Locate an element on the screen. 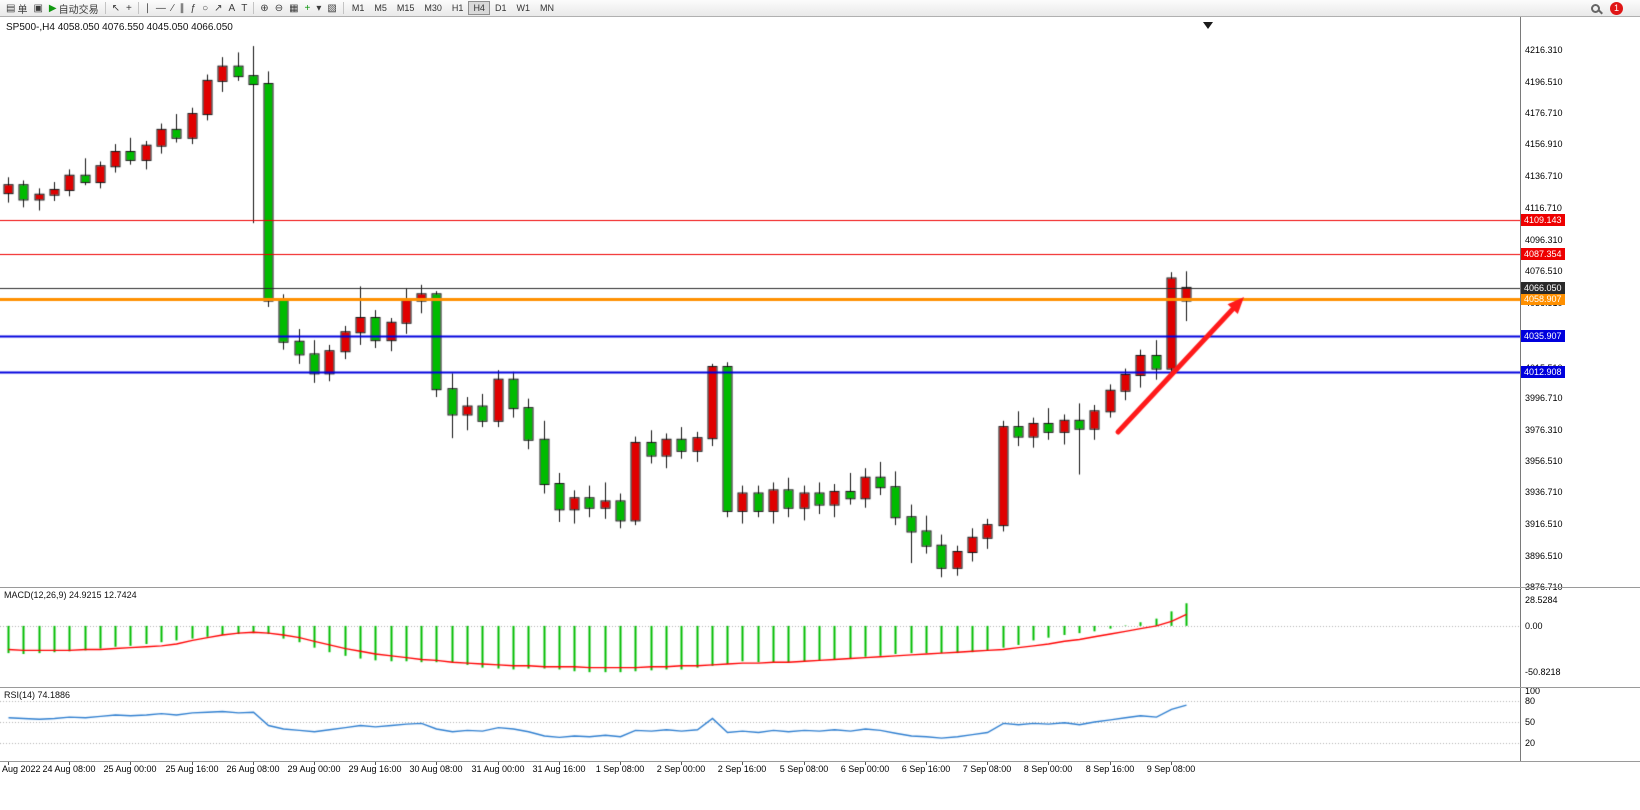 This screenshot has width=1640, height=810. time-label: 29 Aug 00:00 is located at coordinates (314, 769).